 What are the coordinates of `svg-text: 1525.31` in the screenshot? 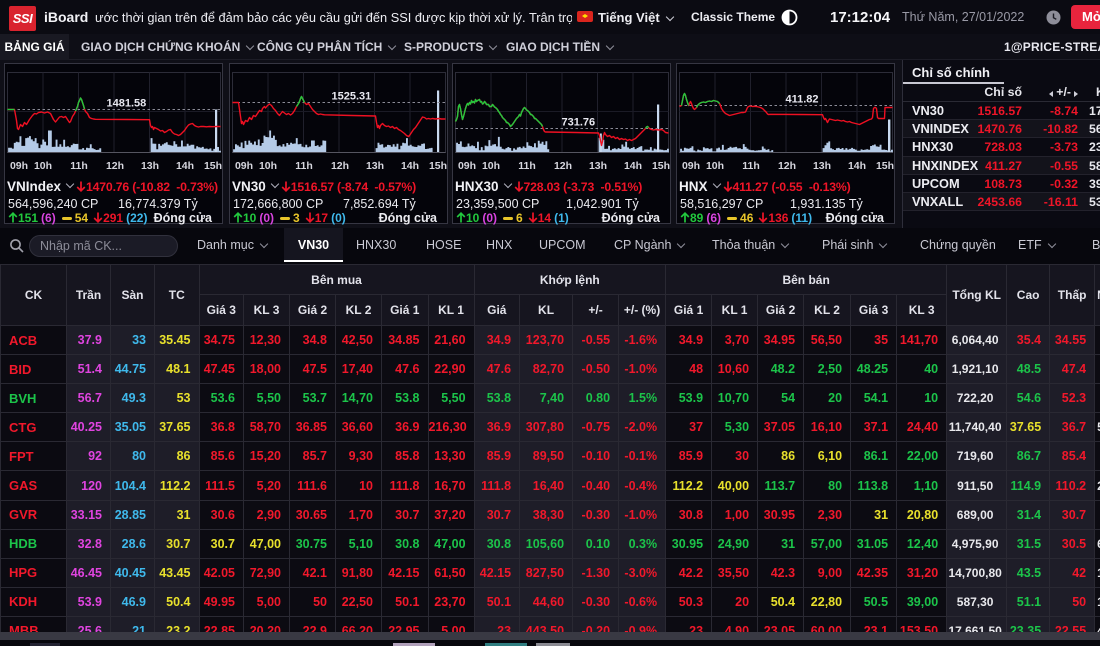 It's located at (352, 97).